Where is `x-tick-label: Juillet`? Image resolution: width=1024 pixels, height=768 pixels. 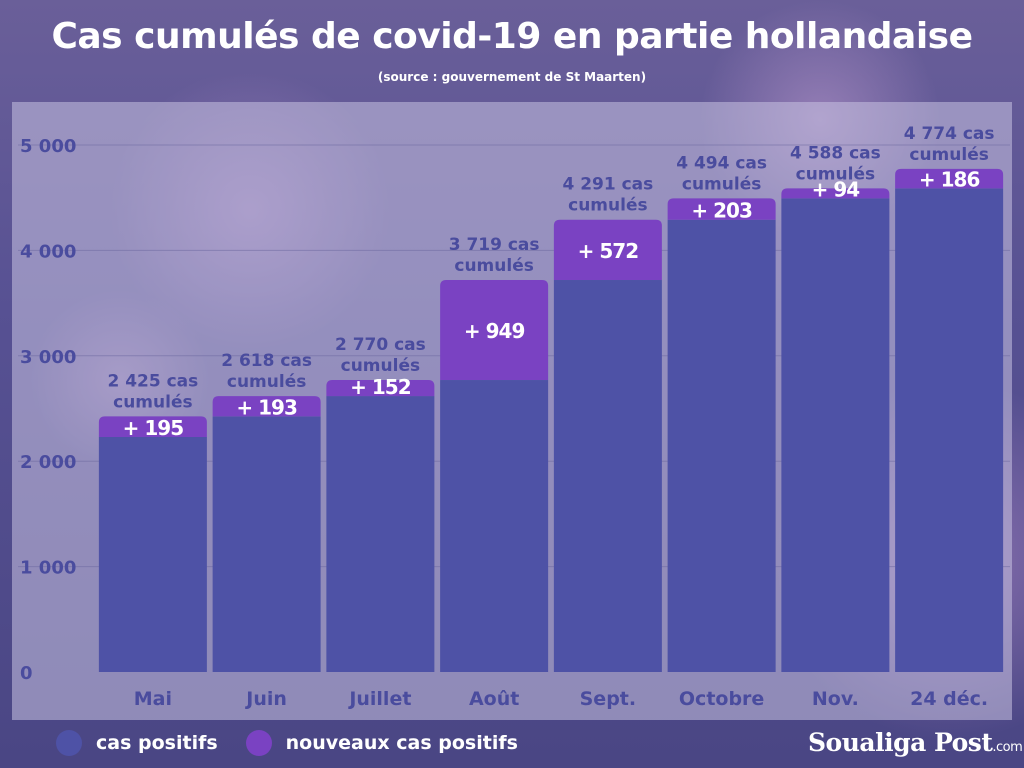 x-tick-label: Juillet is located at coordinates (379, 699).